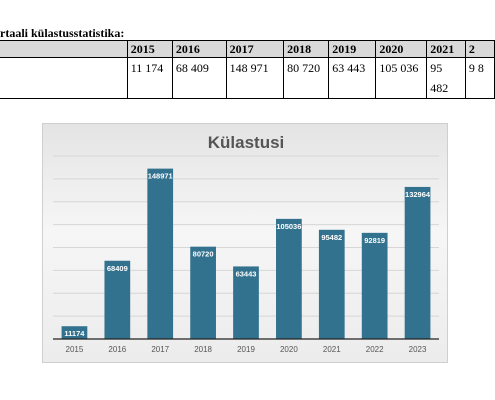 This screenshot has width=495, height=400. Describe the element at coordinates (199, 49) in the screenshot. I see `table-header-cell: 2016` at that location.